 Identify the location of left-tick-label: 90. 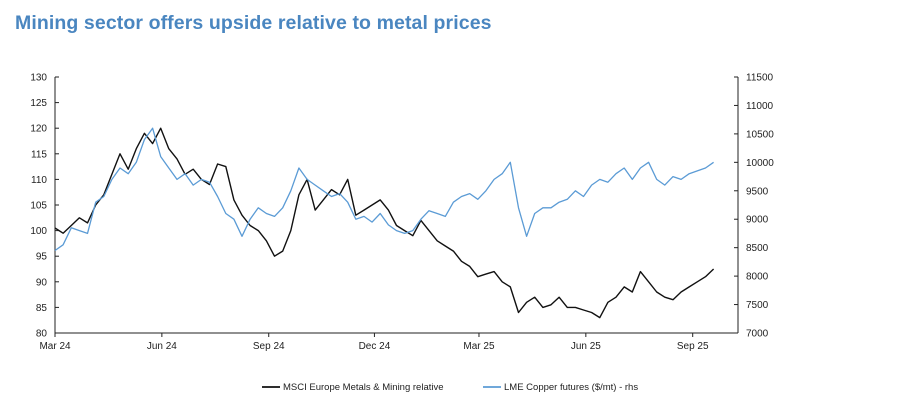
(42, 282).